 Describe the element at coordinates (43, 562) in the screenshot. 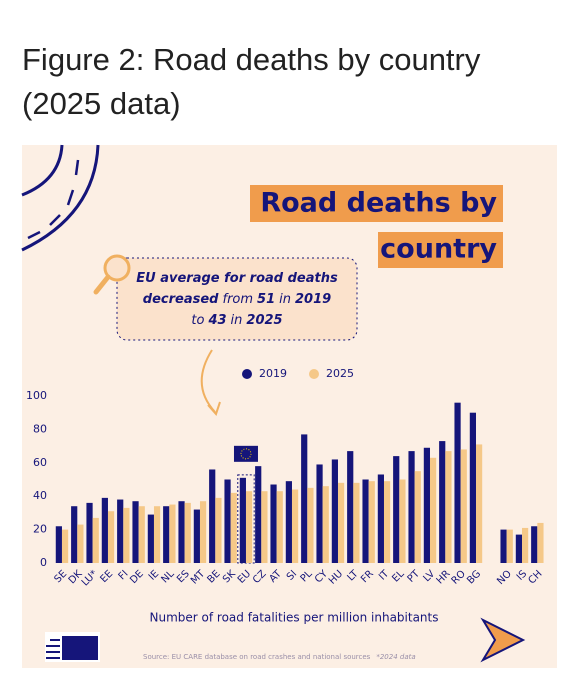

I see `y-tick-label: 0` at that location.